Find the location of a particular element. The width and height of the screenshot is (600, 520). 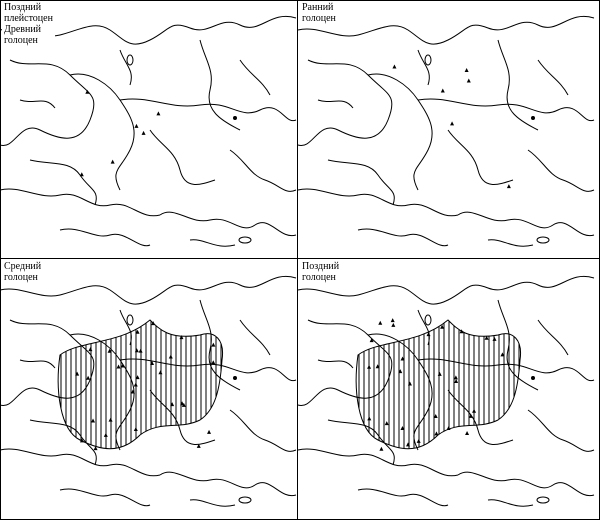

label-line: Средний is located at coordinates (23, 266).